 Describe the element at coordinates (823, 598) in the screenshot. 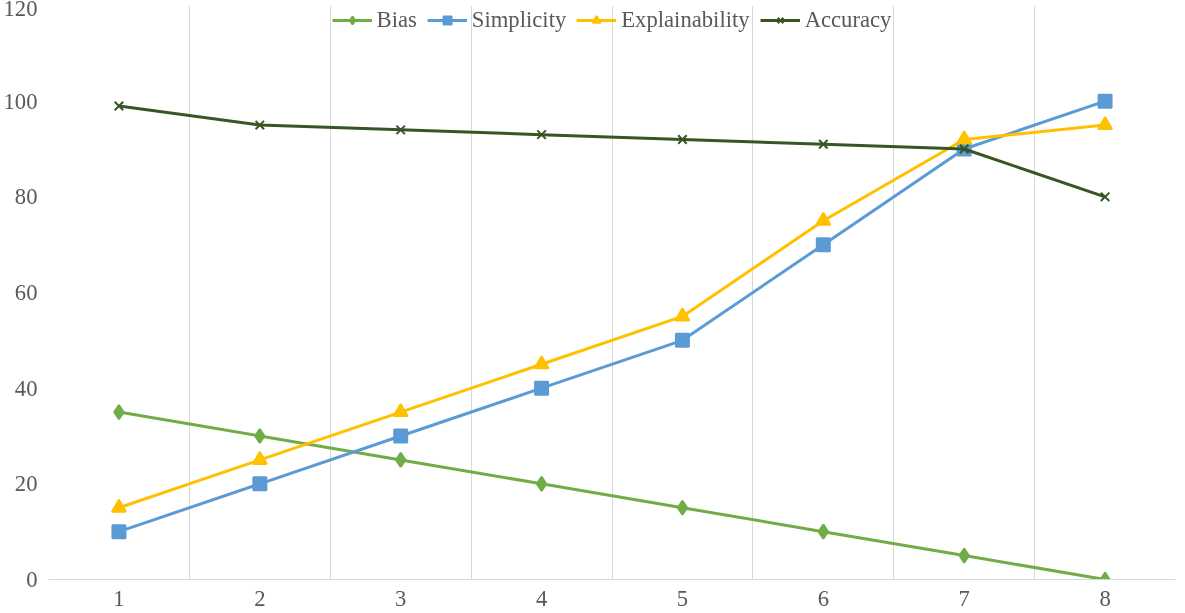

I see `x-tick-label: 6` at that location.